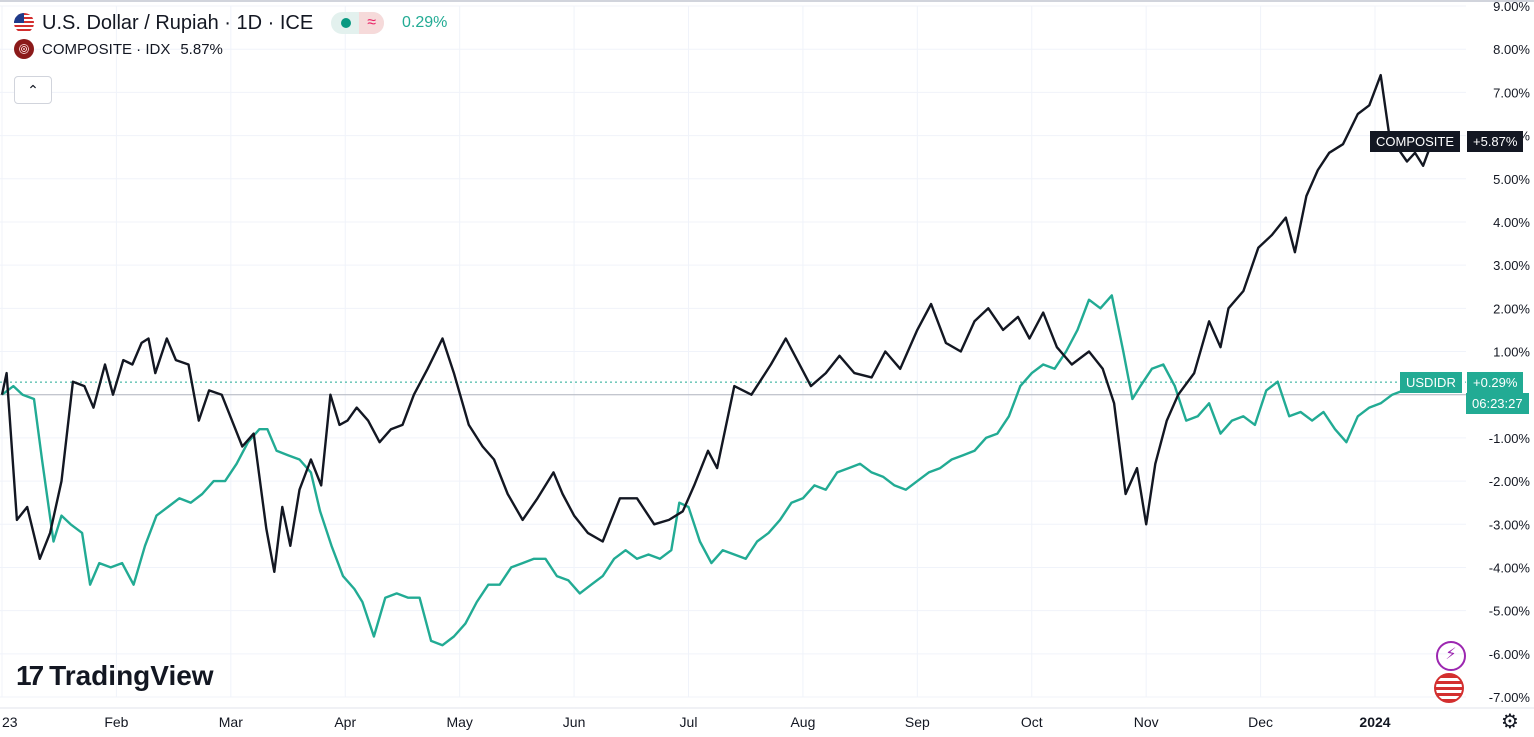 This screenshot has height=737, width=1534. I want to click on y-tick-label: 1.00%, so click(1511, 352).